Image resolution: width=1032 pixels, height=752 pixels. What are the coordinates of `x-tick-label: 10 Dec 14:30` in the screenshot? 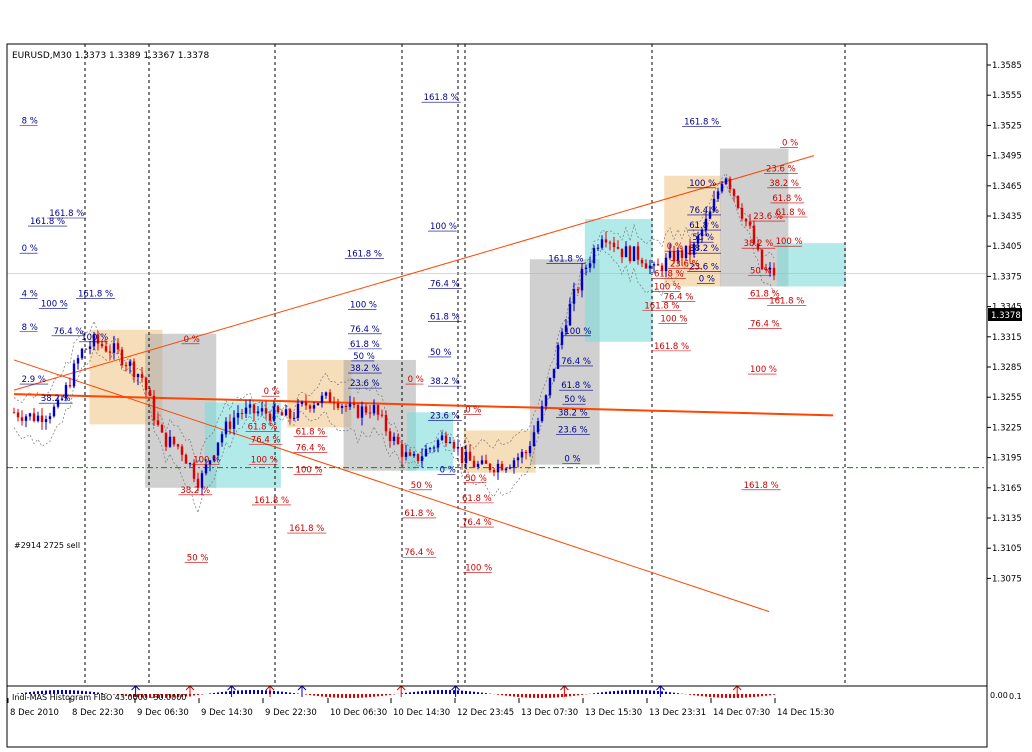 It's located at (421, 713).